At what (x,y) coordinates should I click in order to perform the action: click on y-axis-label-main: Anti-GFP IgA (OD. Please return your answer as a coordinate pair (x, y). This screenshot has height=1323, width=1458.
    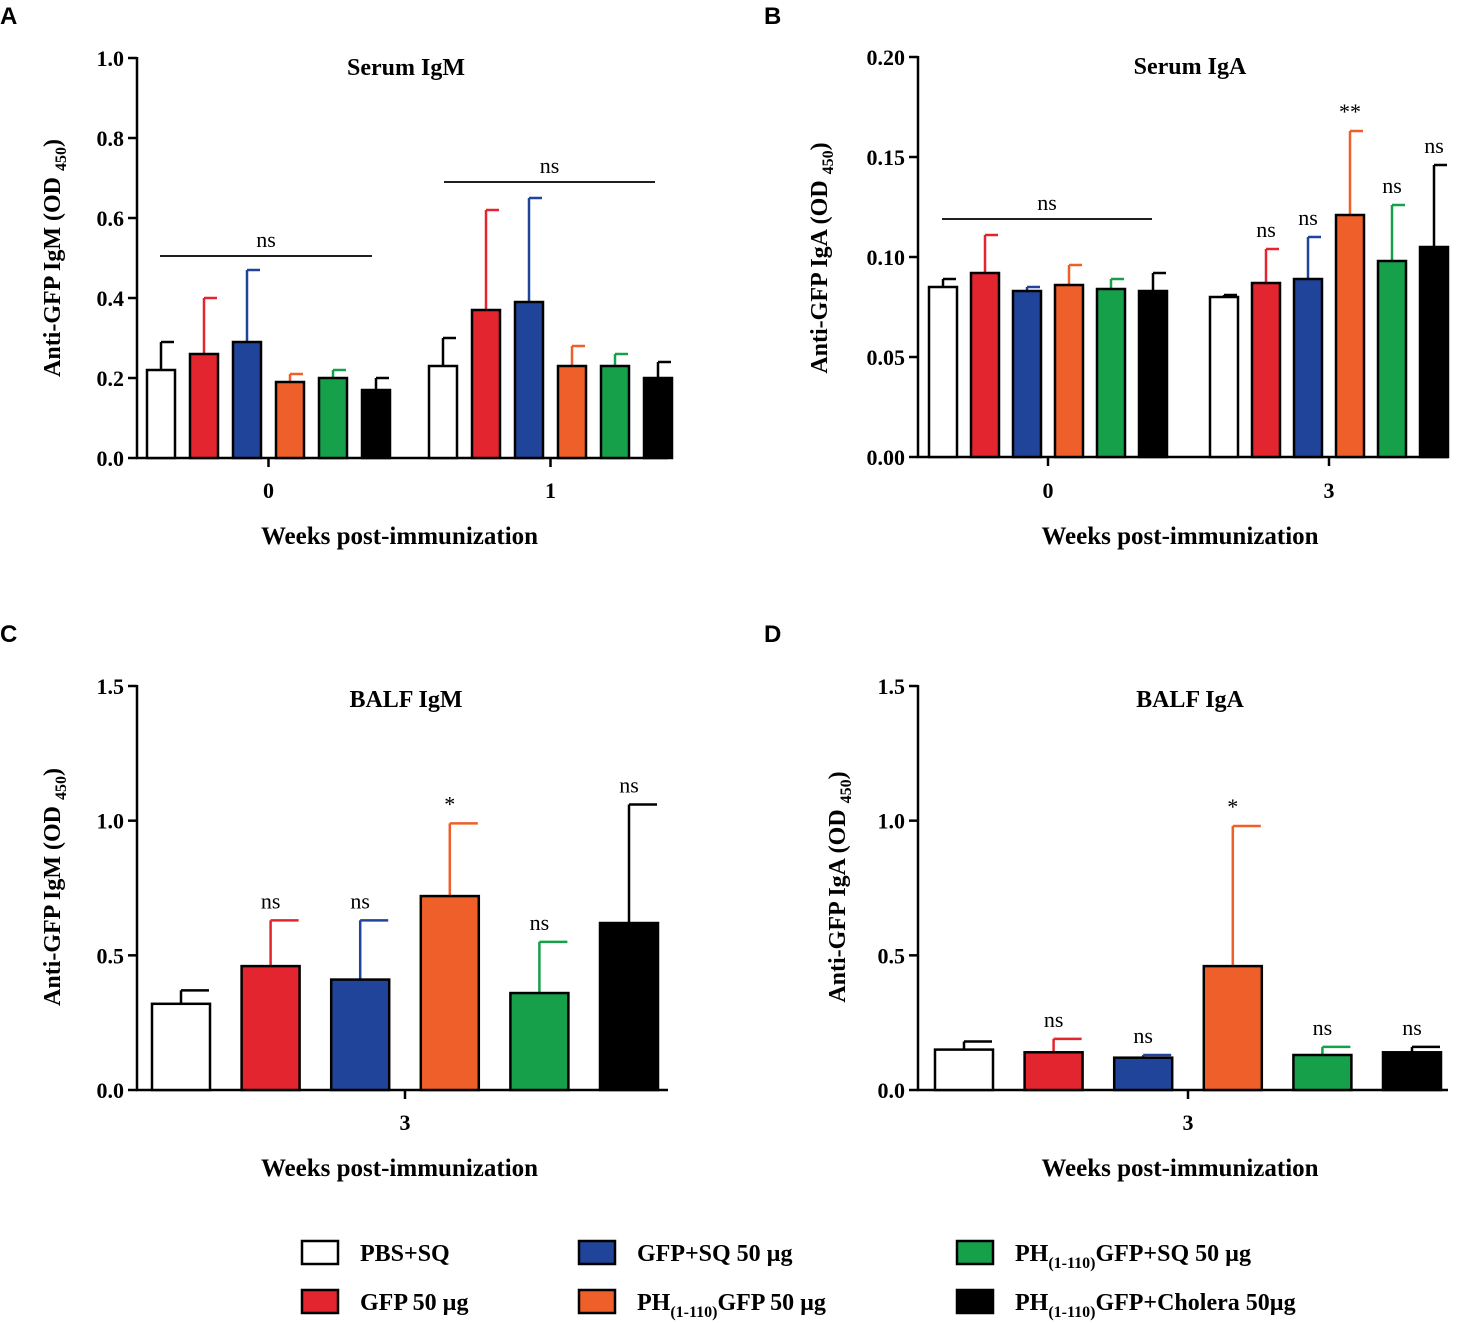
    Looking at the image, I should click on (838, 902).